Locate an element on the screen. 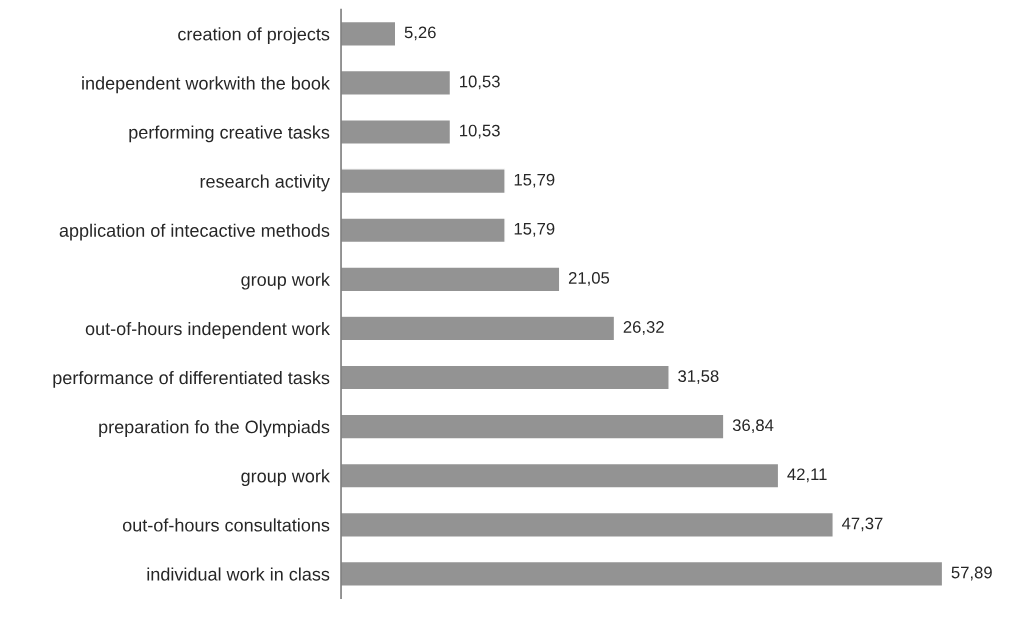 The image size is (1018, 617). data-label: 26,32 is located at coordinates (643, 328).